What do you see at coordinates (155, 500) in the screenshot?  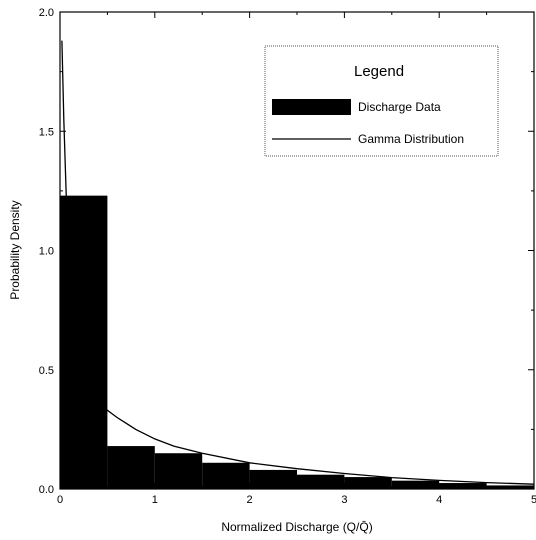 I see `x-tick-label-1: 1` at bounding box center [155, 500].